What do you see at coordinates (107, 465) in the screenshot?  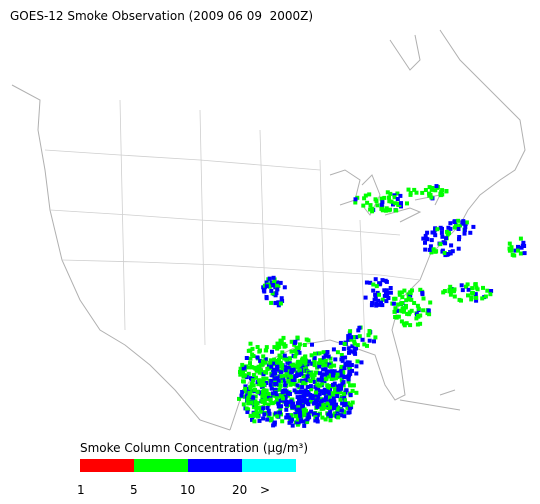 I see `legend-swatch` at bounding box center [107, 465].